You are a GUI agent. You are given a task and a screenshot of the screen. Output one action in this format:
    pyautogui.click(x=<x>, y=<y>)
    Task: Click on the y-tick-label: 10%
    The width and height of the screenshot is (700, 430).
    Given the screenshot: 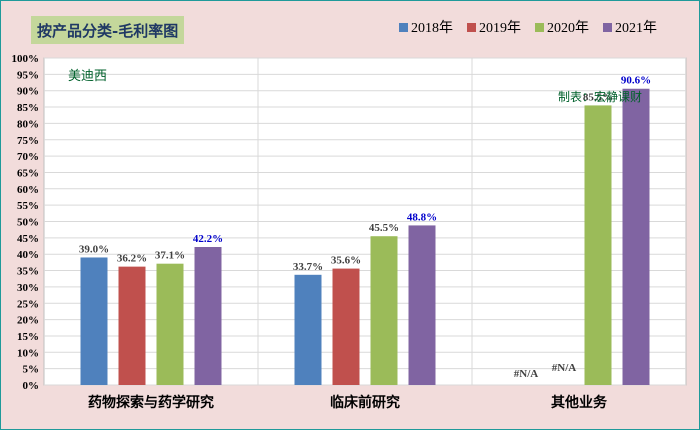 What is the action you would take?
    pyautogui.click(x=28, y=353)
    